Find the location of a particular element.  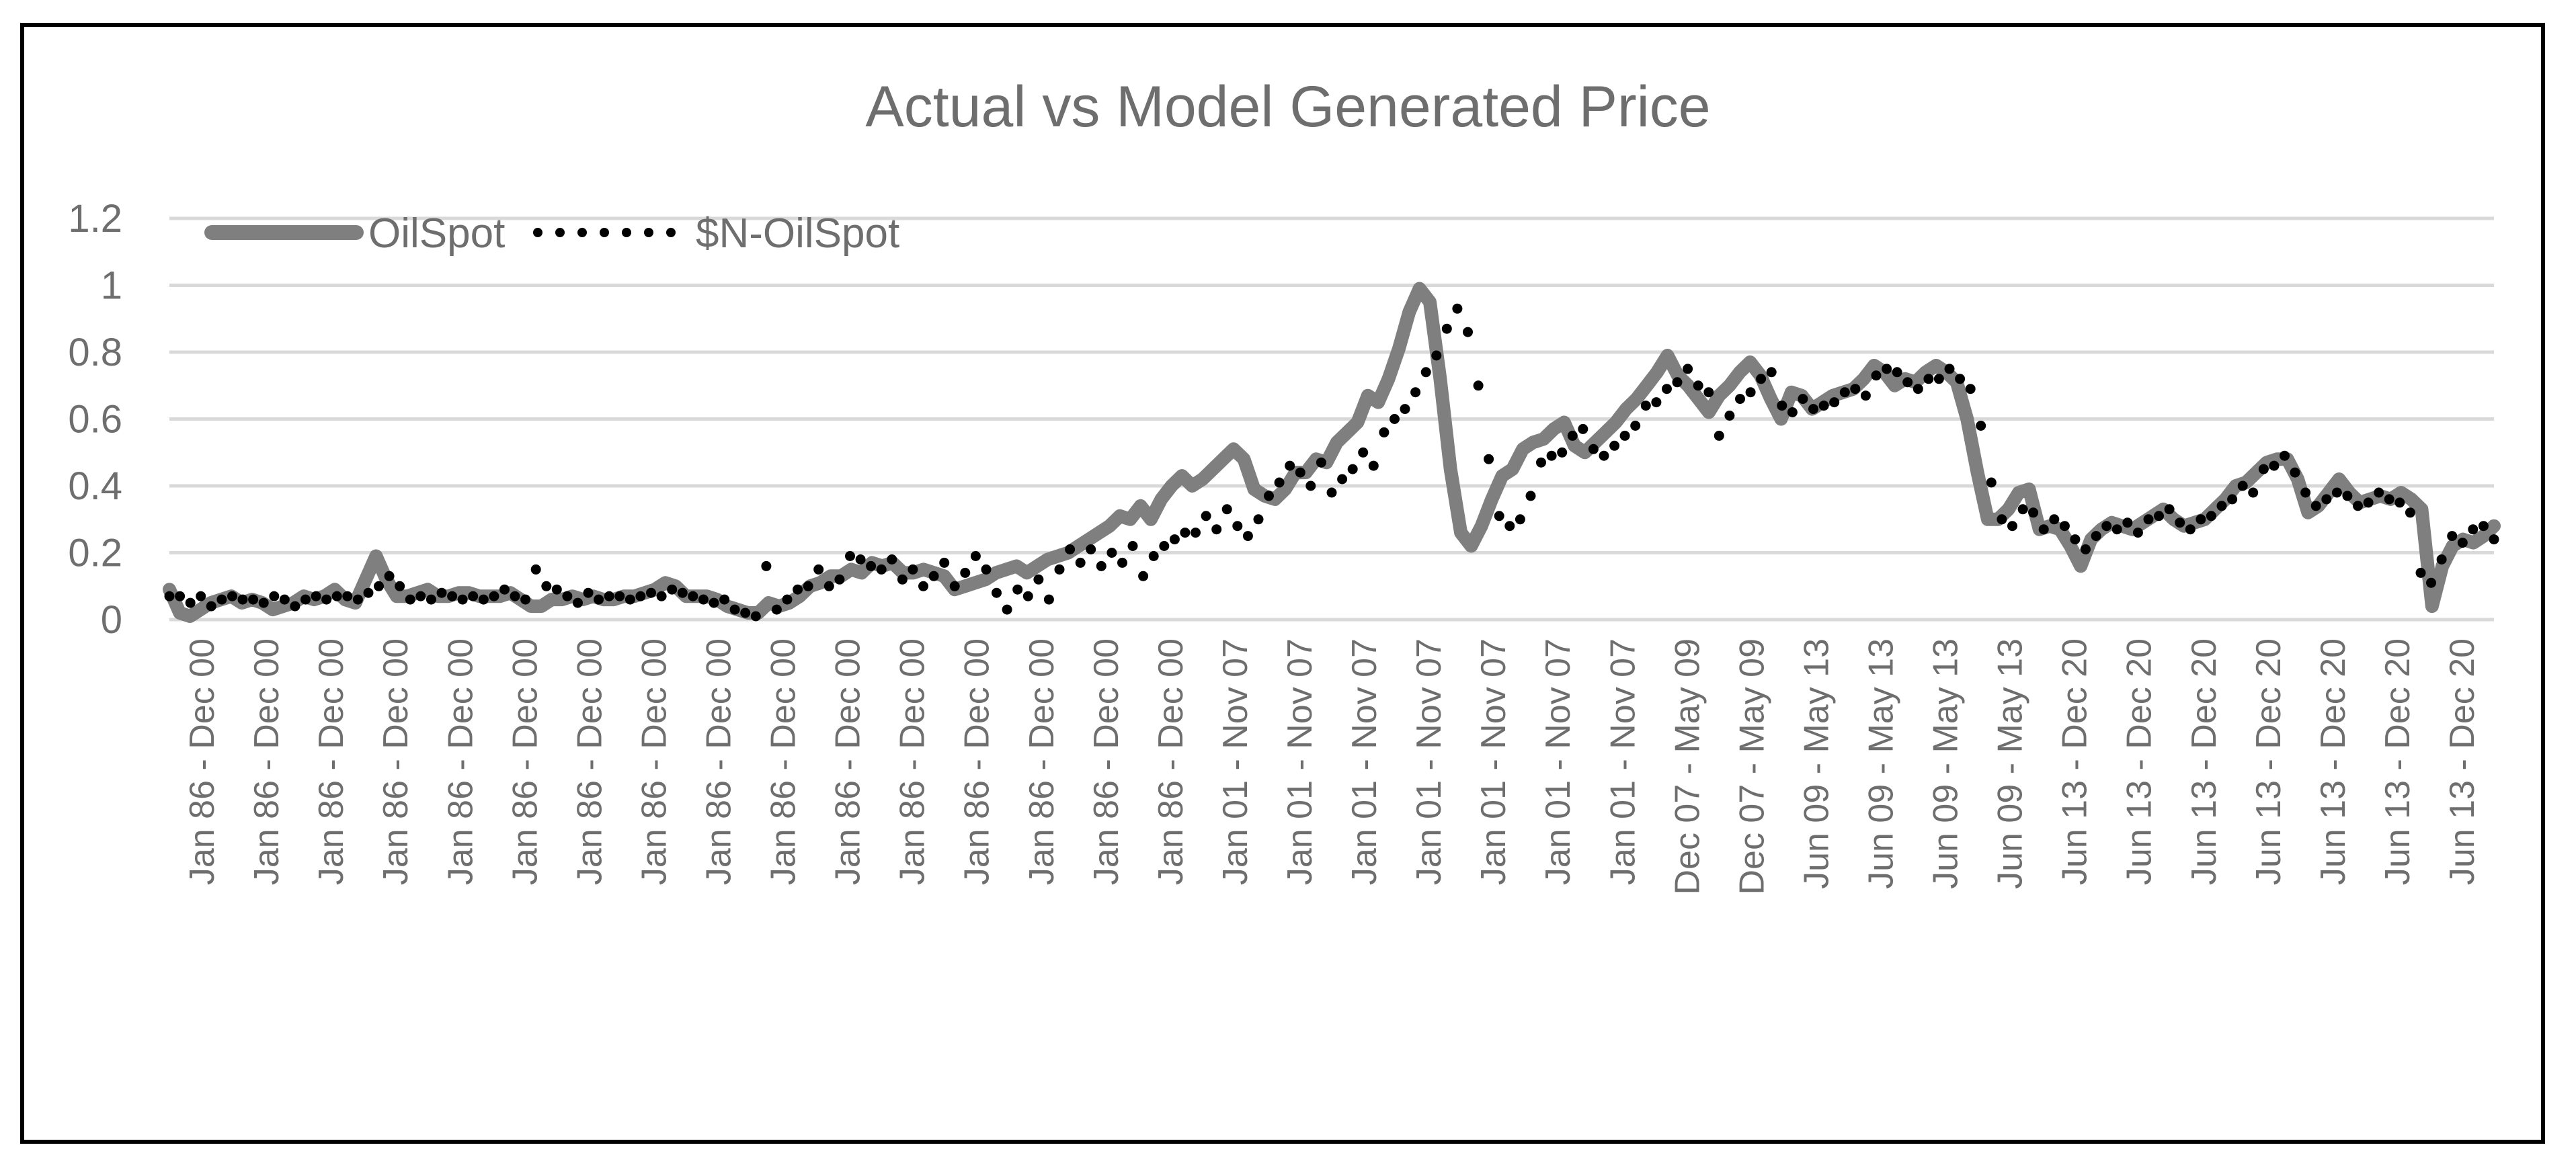

legend-label-oilspot: OilSpot is located at coordinates (436, 233).